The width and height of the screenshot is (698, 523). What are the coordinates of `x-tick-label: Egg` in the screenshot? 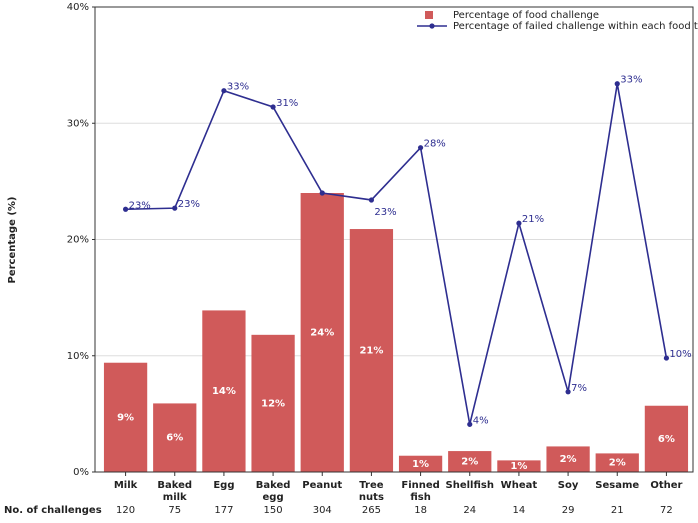 It's located at (223, 485).